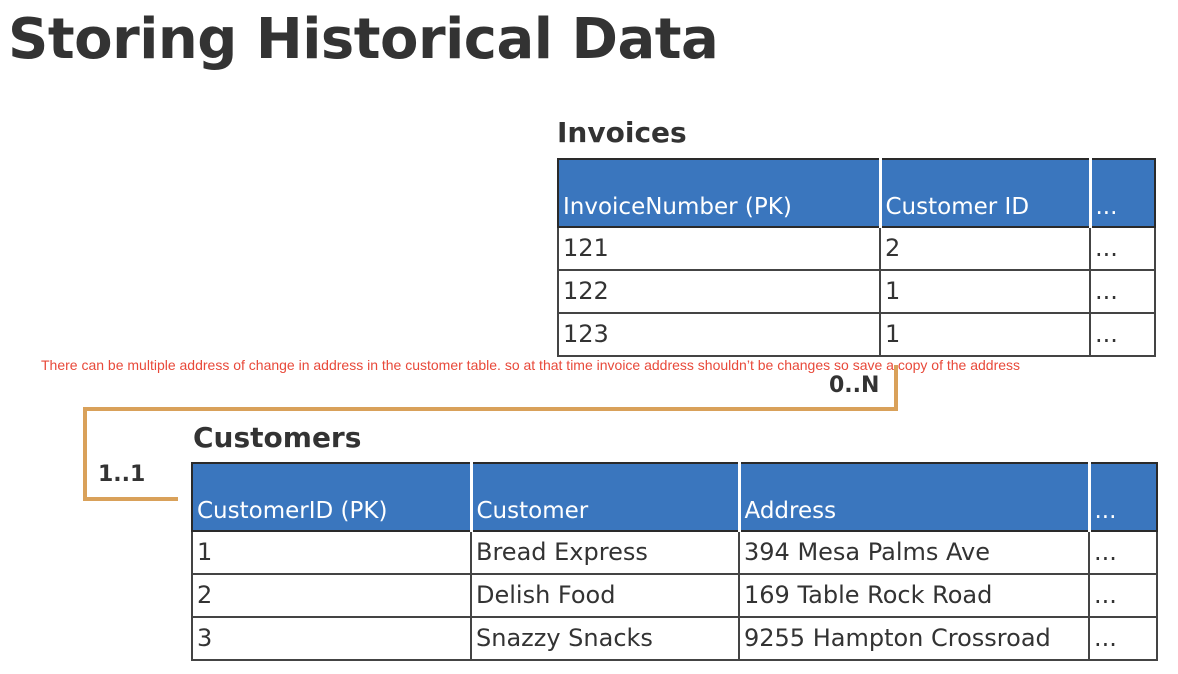 This screenshot has height=674, width=1178. What do you see at coordinates (984, 193) in the screenshot?
I see `invoices-header-customer-id: Customer ID` at bounding box center [984, 193].